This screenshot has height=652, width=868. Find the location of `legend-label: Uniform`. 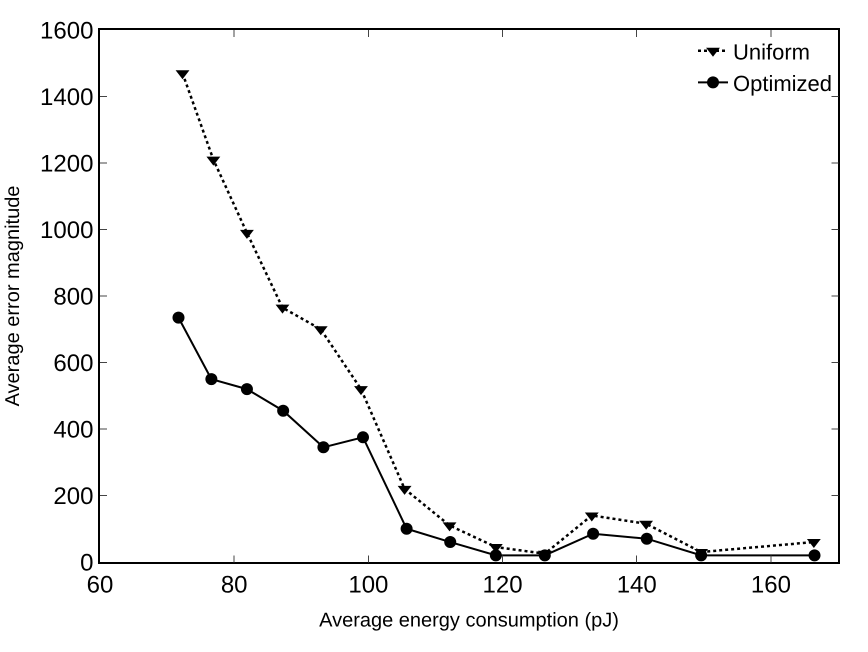

legend-label: Uniform is located at coordinates (771, 51).